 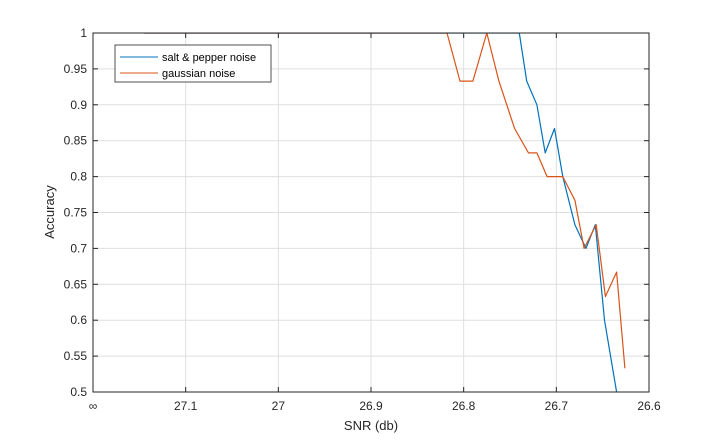 I want to click on x-tick-label: 26.6, so click(x=649, y=406).